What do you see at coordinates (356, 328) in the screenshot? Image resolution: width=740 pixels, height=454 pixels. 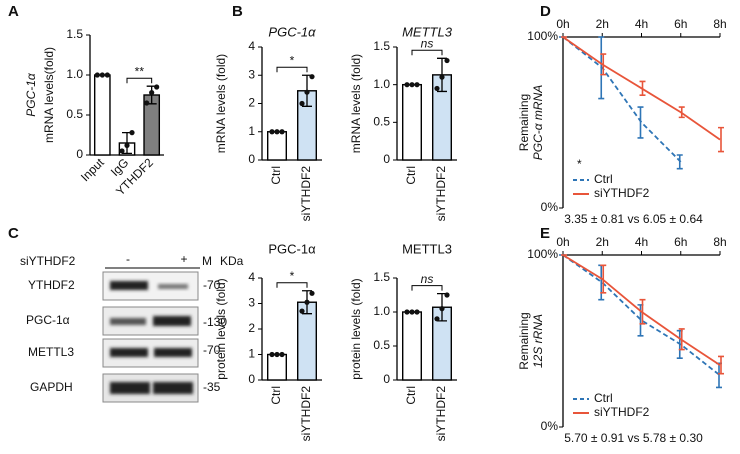 I see `y-axis-label: protein levels (fold)` at bounding box center [356, 328].